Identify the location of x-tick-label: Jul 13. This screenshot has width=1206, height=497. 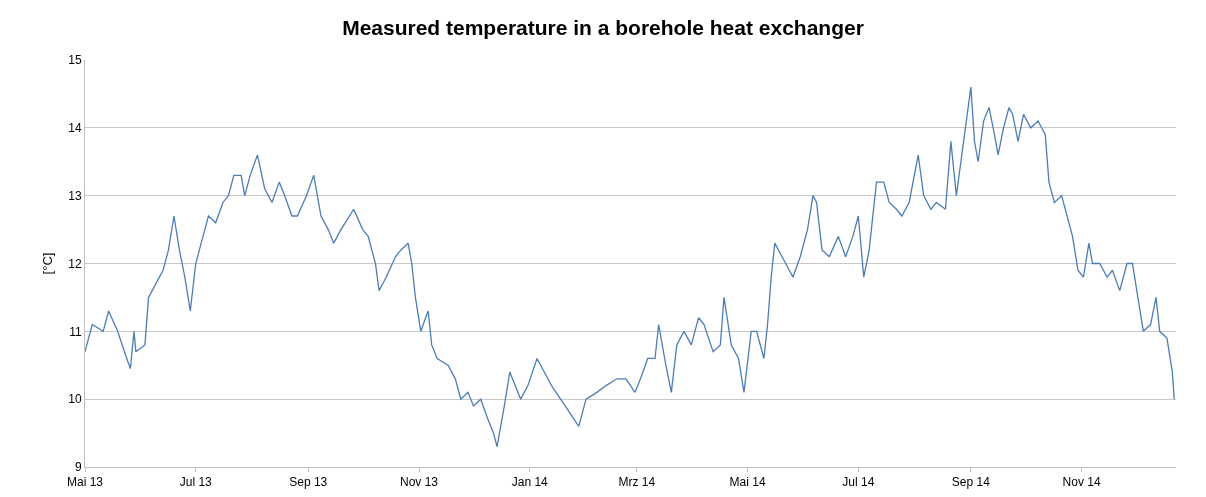
(196, 482).